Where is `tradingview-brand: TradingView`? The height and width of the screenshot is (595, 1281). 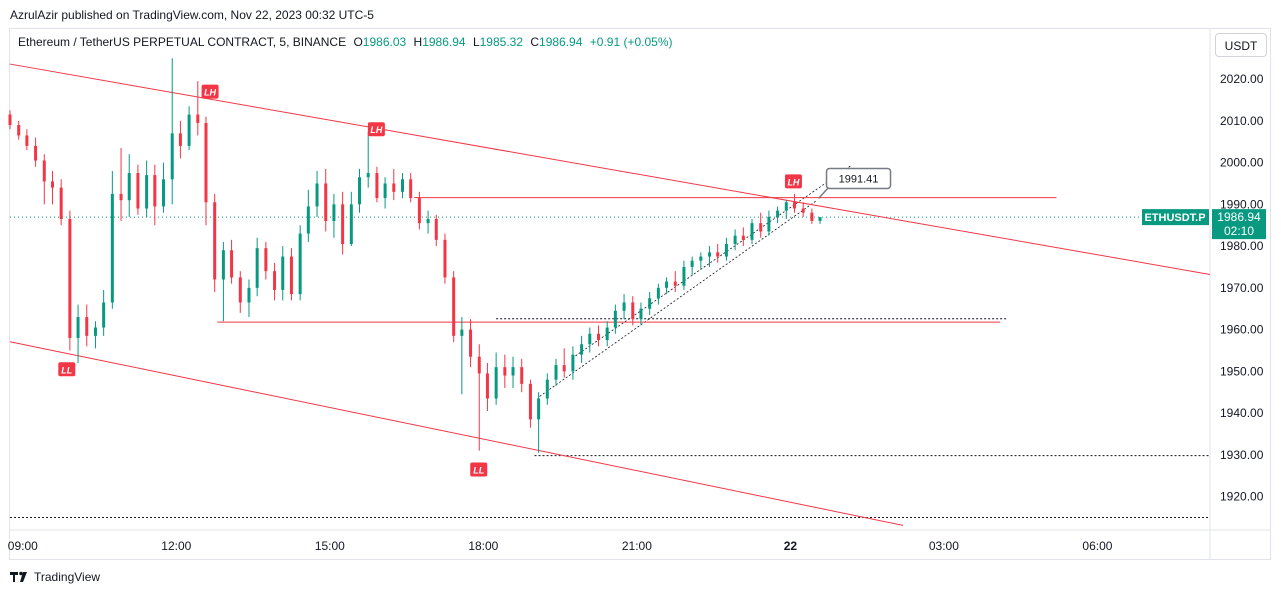 tradingview-brand: TradingView is located at coordinates (55, 577).